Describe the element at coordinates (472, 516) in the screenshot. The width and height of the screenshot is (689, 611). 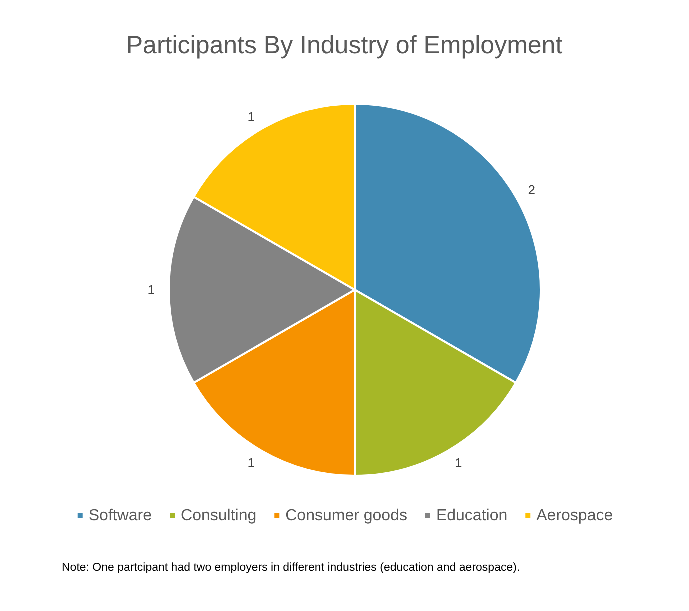
I see `legend-label: Education` at that location.